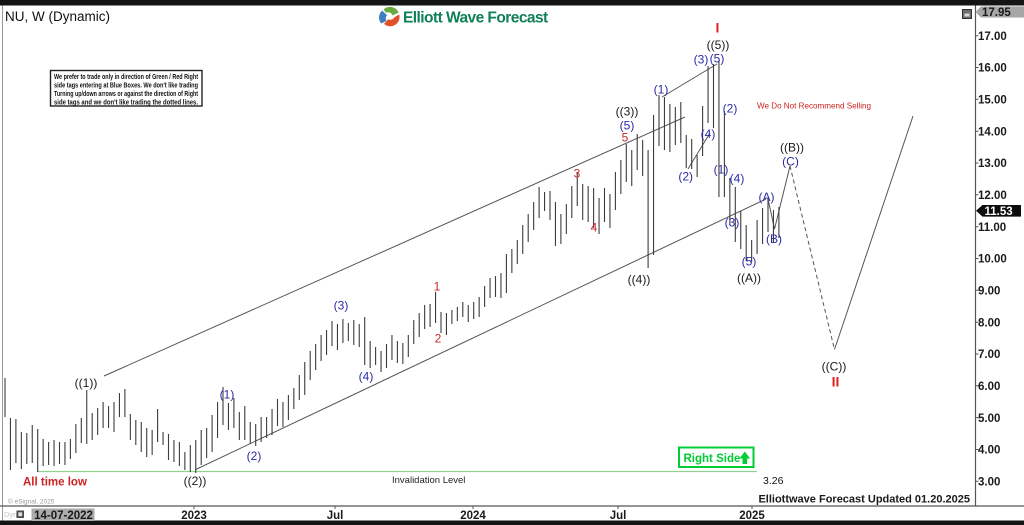 The height and width of the screenshot is (525, 1024). I want to click on svg-text: 15.00, so click(992, 101).